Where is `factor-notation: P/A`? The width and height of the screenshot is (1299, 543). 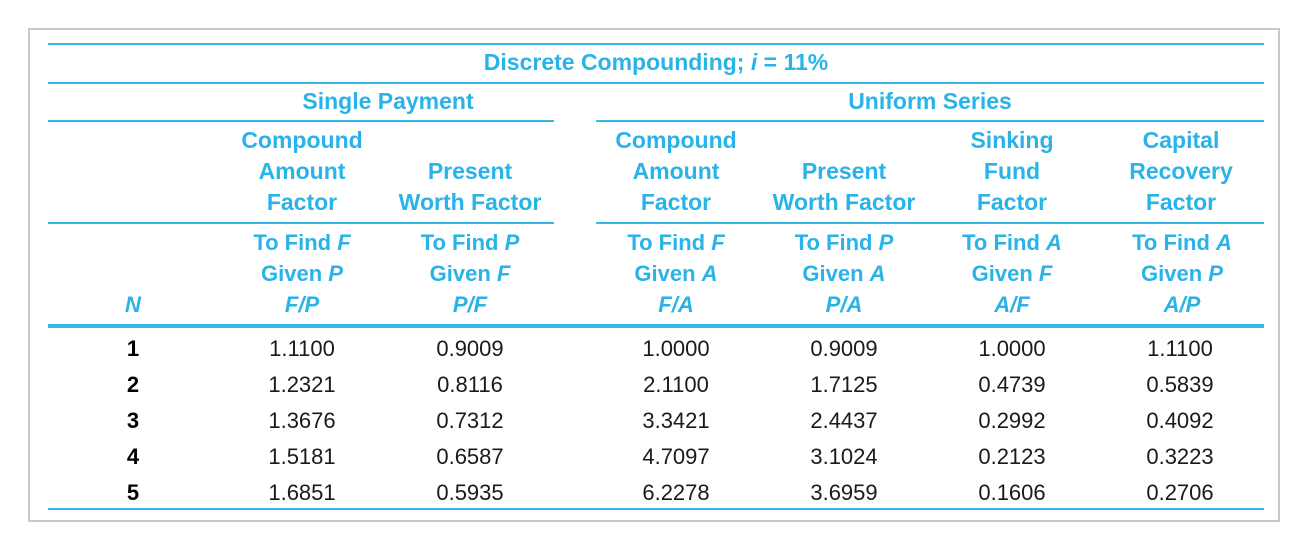
factor-notation: P/A is located at coordinates (844, 304).